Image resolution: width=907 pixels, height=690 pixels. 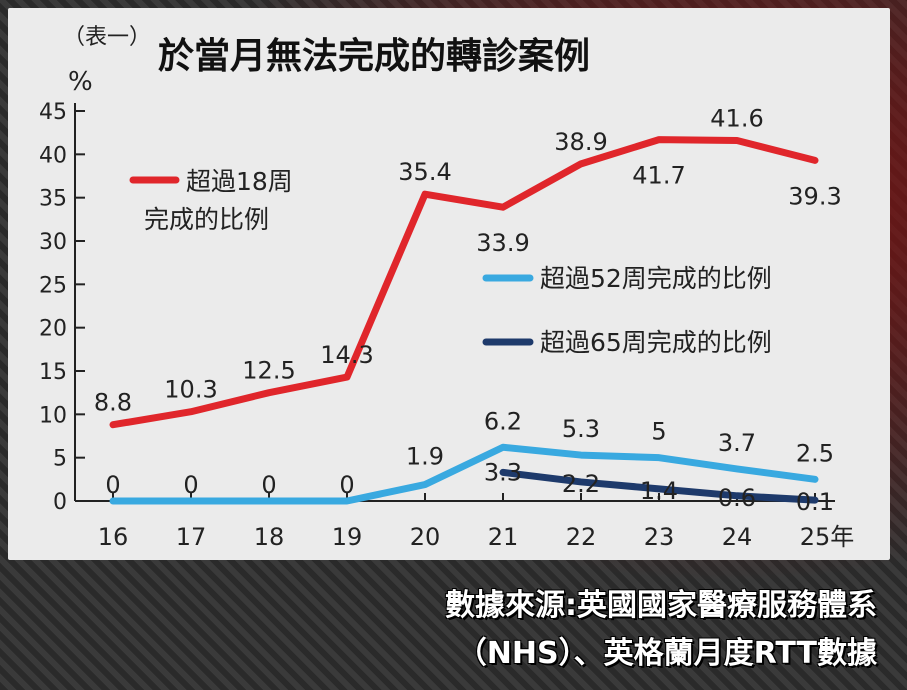 What do you see at coordinates (80, 82) in the screenshot?
I see `y-axis-unit: %` at bounding box center [80, 82].